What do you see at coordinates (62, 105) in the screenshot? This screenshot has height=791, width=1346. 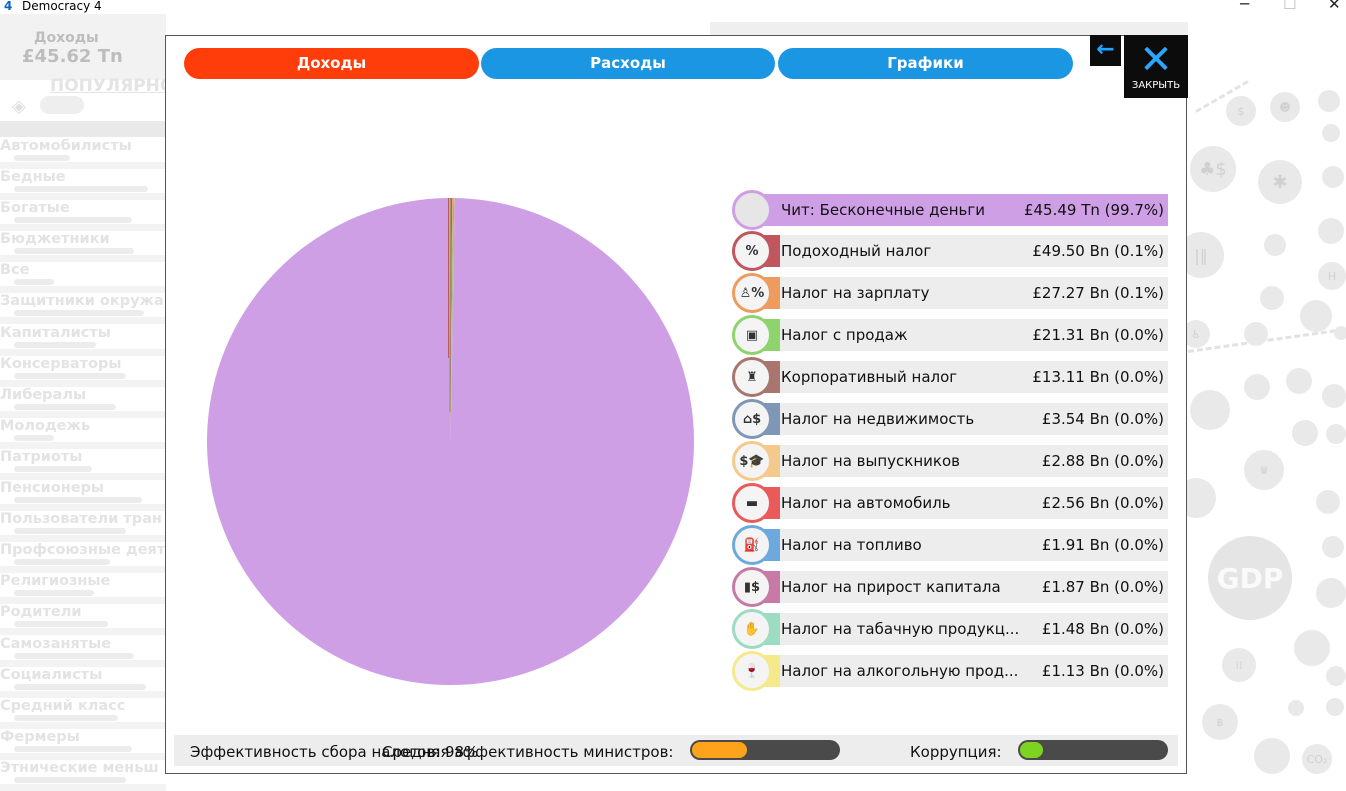 I see `popularity-toggle` at bounding box center [62, 105].